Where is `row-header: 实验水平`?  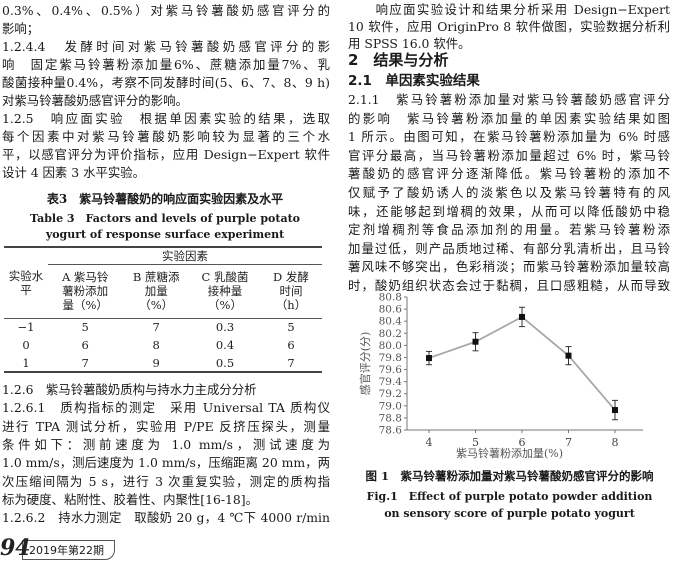 row-header: 实验水平 is located at coordinates (26, 283).